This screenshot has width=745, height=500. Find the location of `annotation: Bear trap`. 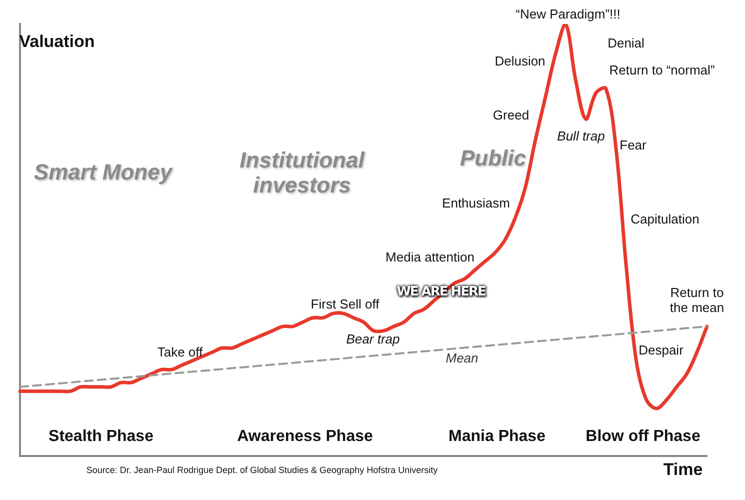

annotation: Bear trap is located at coordinates (373, 340).